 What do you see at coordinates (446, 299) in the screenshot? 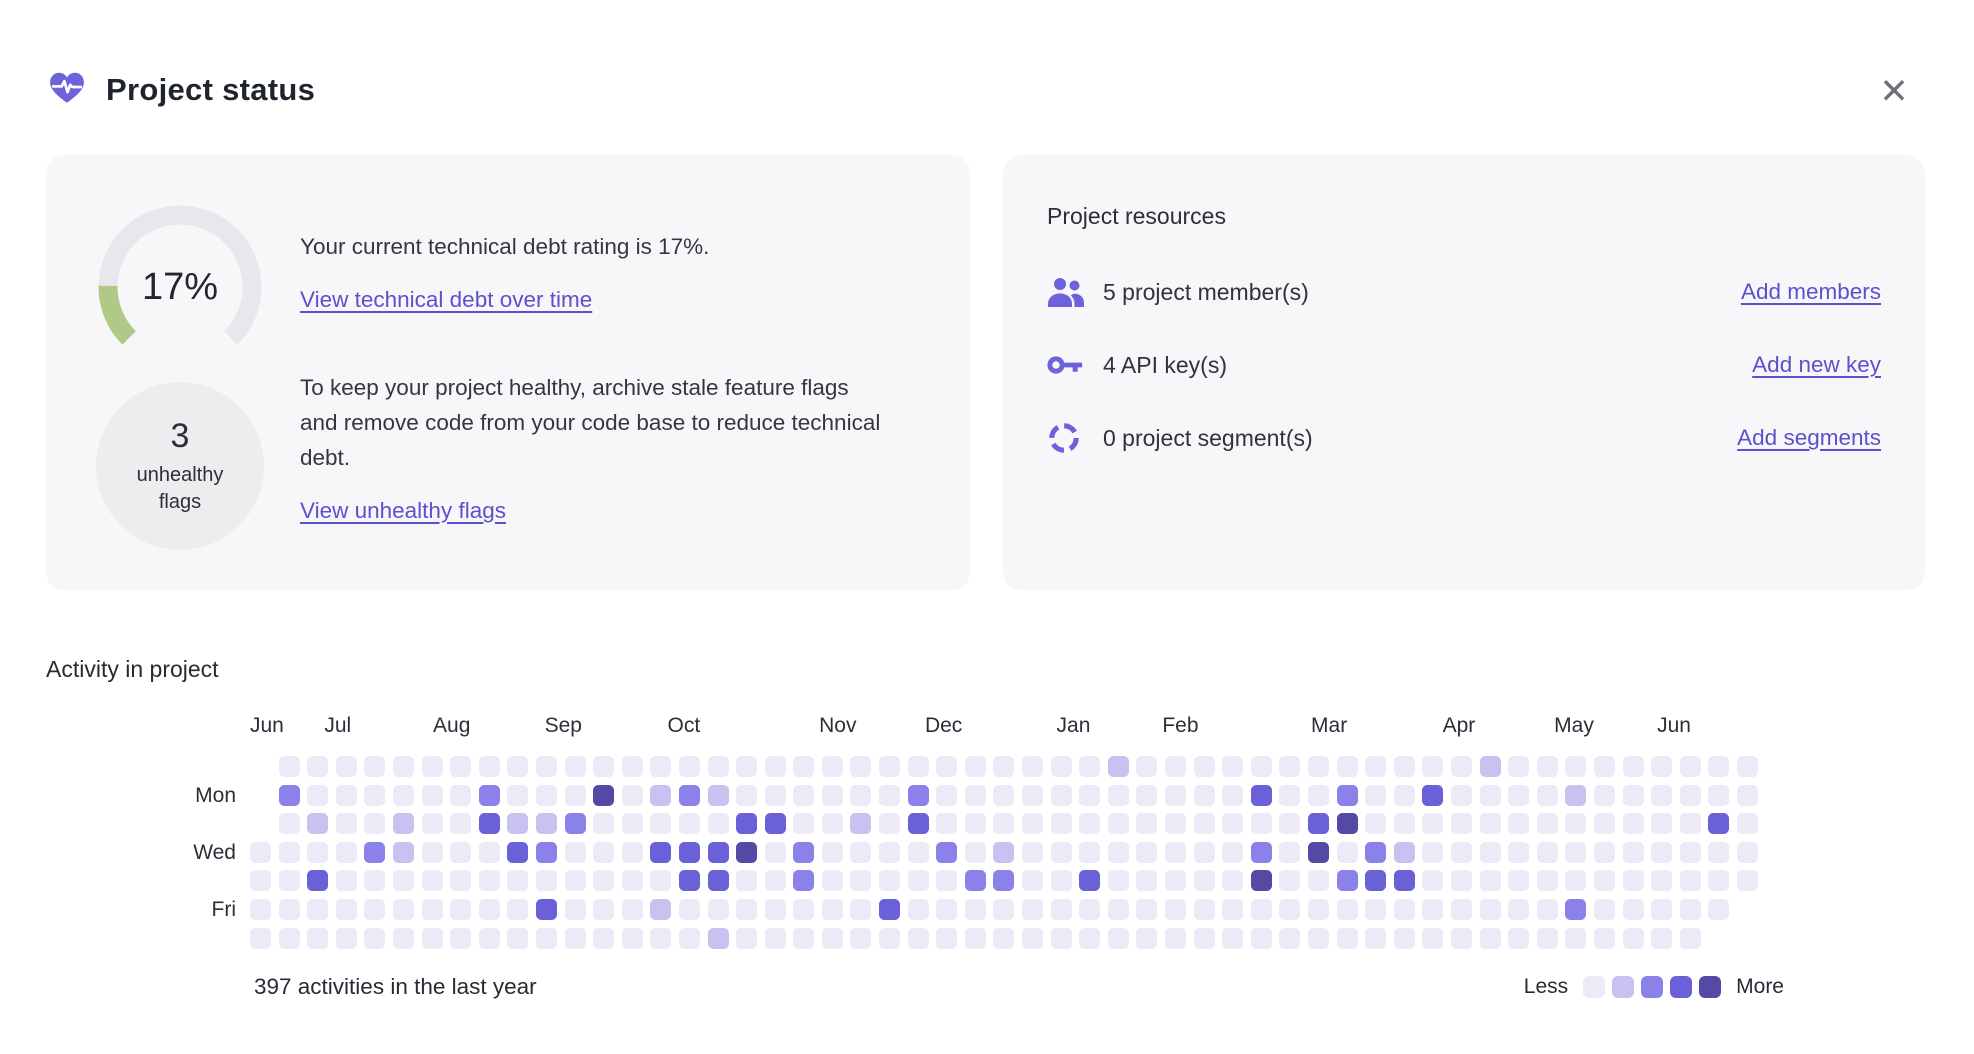
I see `view-technical-debt-link: View technical debt over time` at bounding box center [446, 299].